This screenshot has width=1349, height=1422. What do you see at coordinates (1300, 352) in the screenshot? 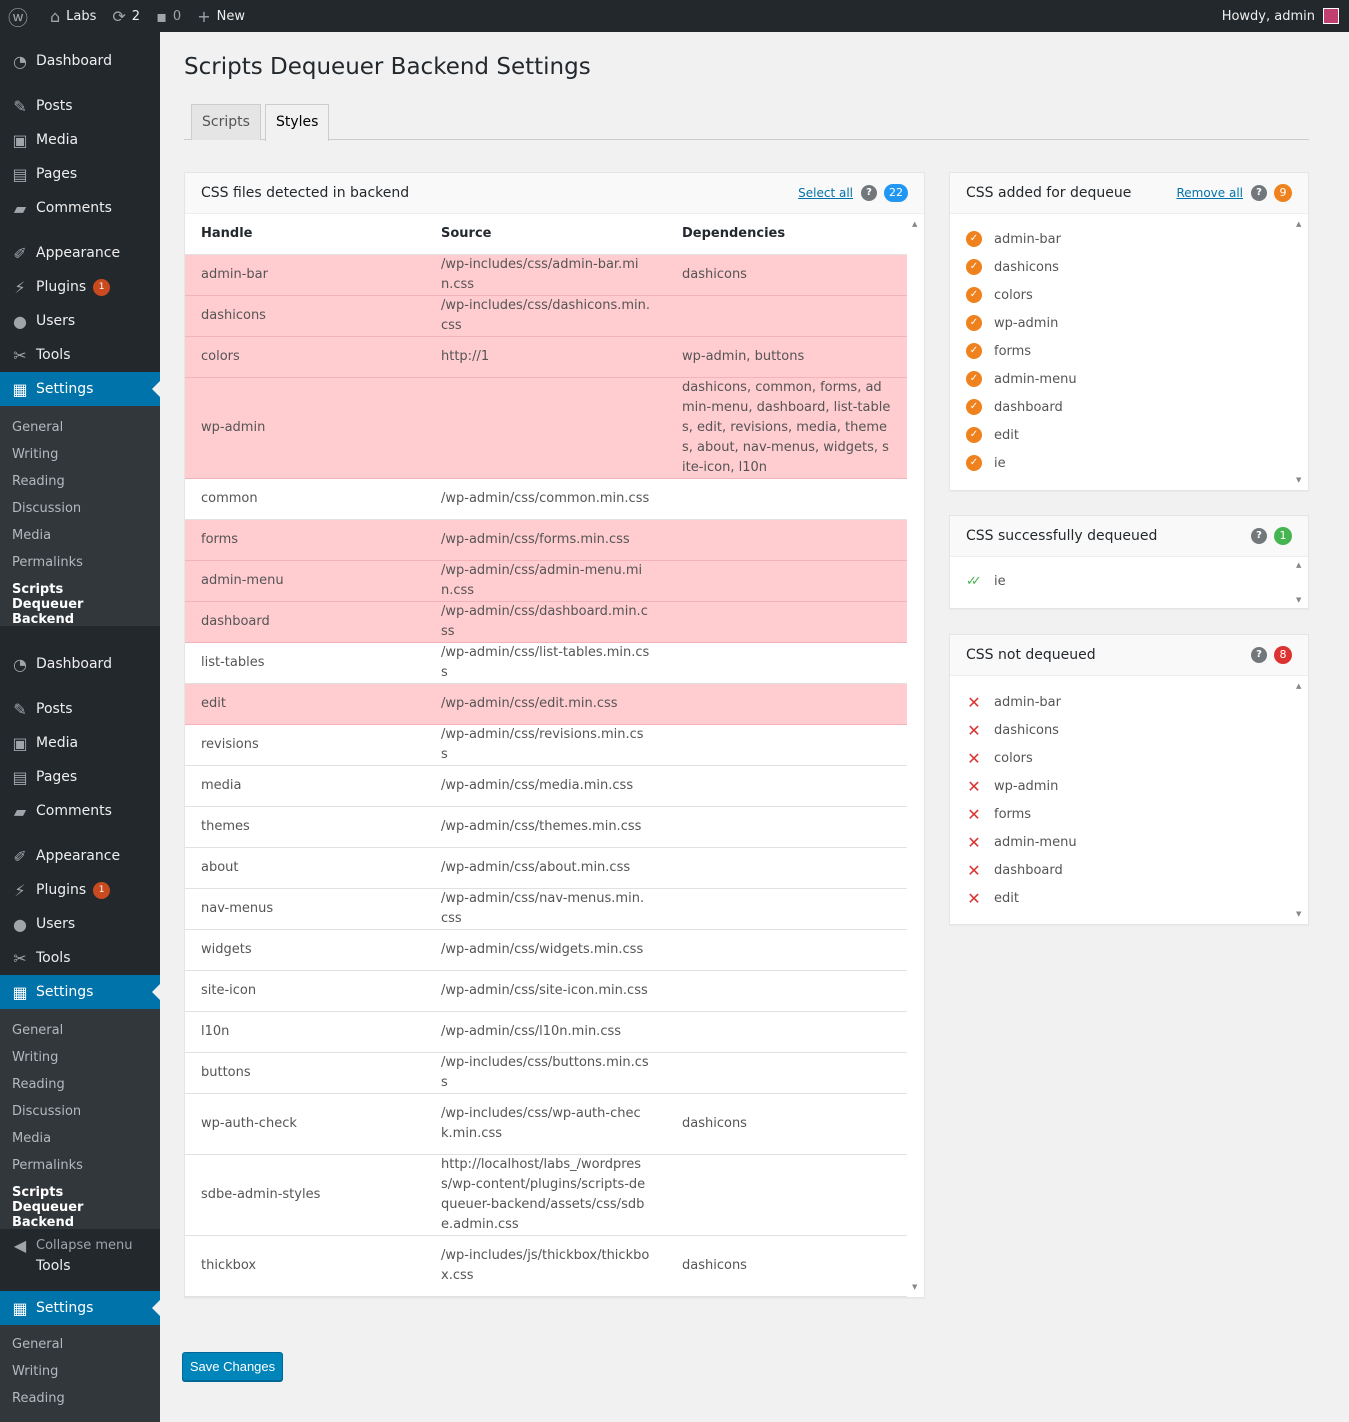
I see `added-scrollbar: ▲ ▼` at bounding box center [1300, 352].